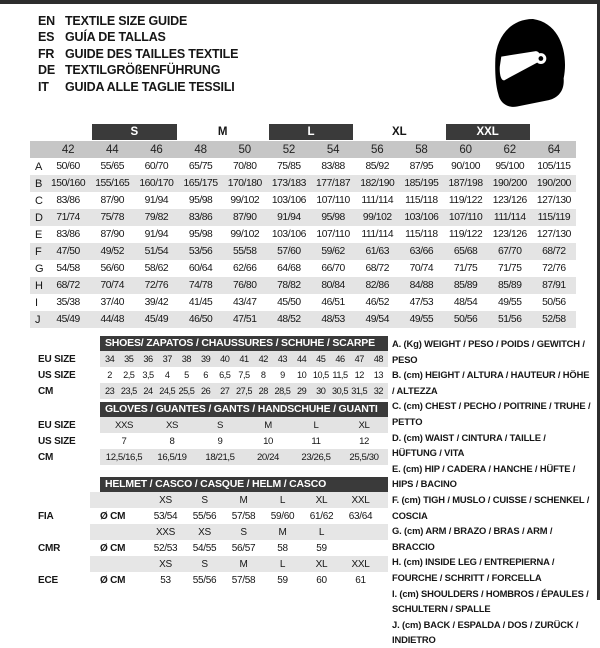 The height and width of the screenshot is (648, 600). What do you see at coordinates (263, 375) in the screenshot?
I see `sub-value: 8` at bounding box center [263, 375].